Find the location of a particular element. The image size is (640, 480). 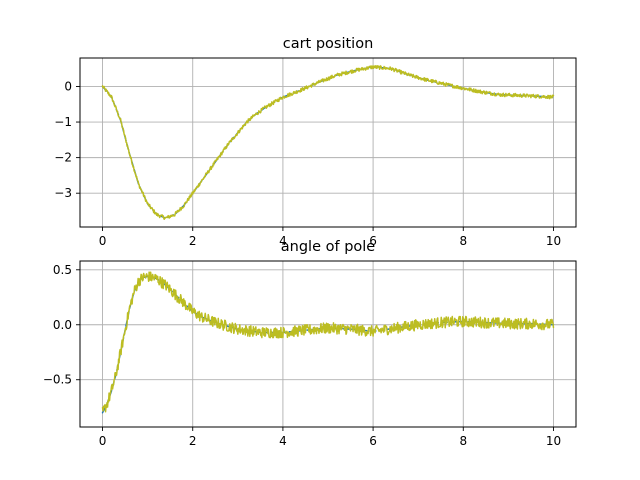

cart-position-xtick-label: 8 is located at coordinates (463, 241).